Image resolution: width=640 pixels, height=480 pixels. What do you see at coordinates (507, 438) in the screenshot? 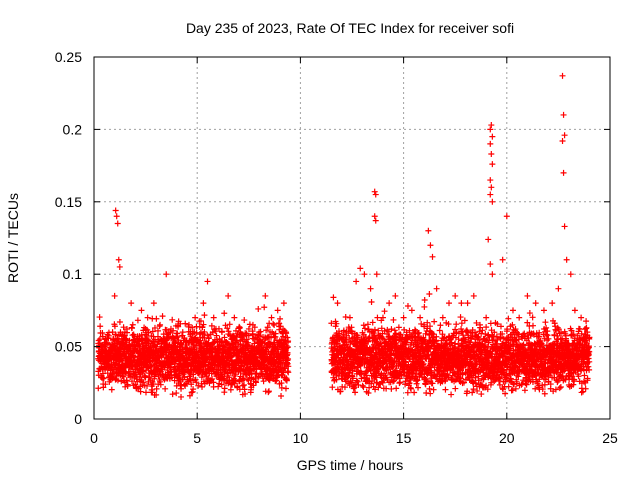
I see `x-tick-label: 20` at bounding box center [507, 438].